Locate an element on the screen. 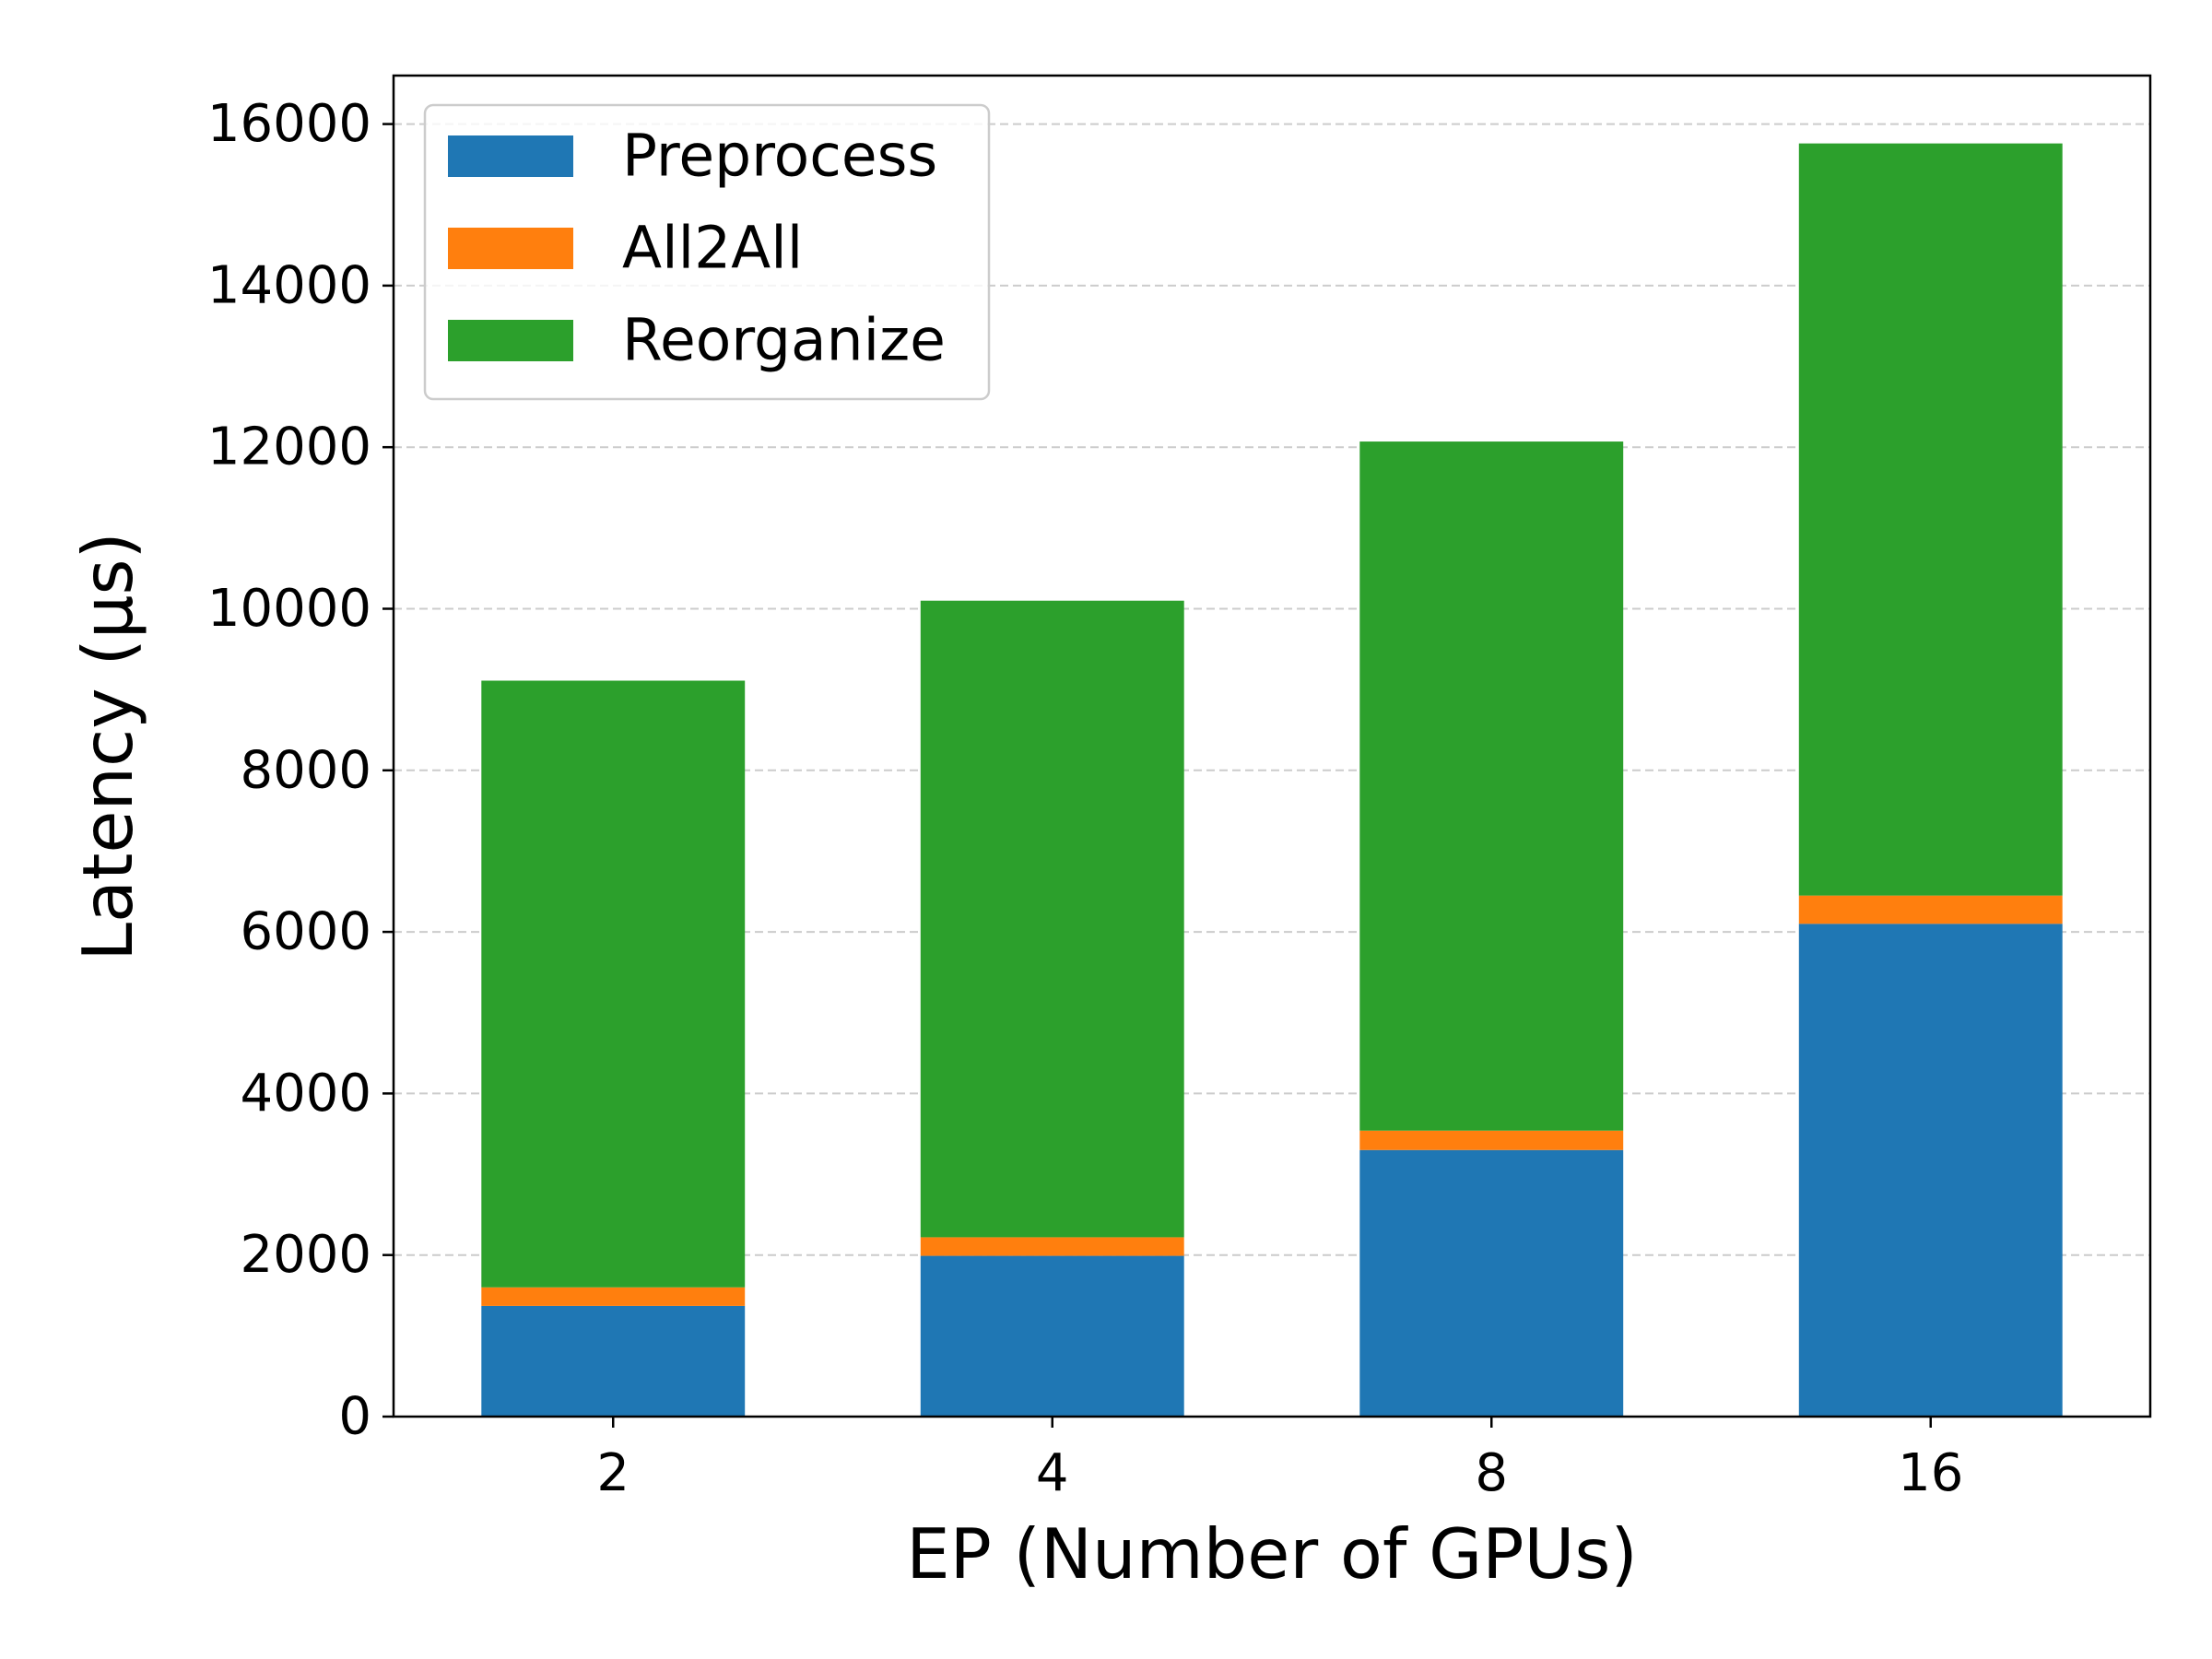  y-tick-label: 12000 is located at coordinates (289, 447).